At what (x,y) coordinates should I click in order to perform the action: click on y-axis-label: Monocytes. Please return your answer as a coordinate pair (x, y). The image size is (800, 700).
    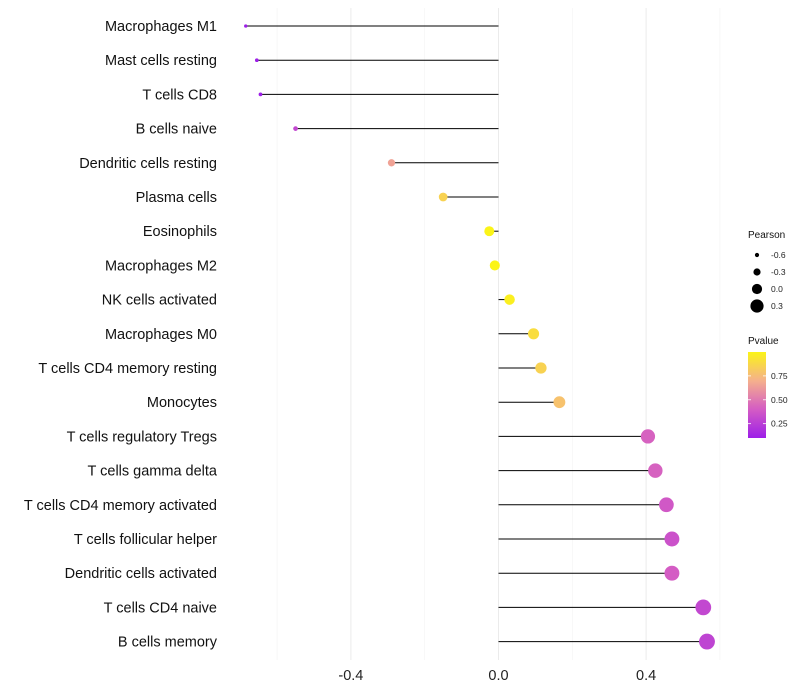
    Looking at the image, I should click on (182, 403).